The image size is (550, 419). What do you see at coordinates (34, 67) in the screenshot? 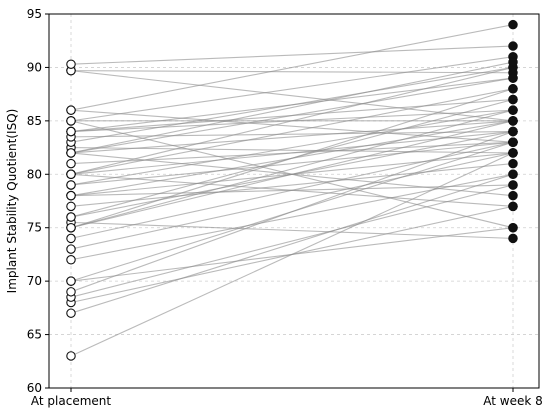
I see `y-tick-label: 90` at bounding box center [34, 67].